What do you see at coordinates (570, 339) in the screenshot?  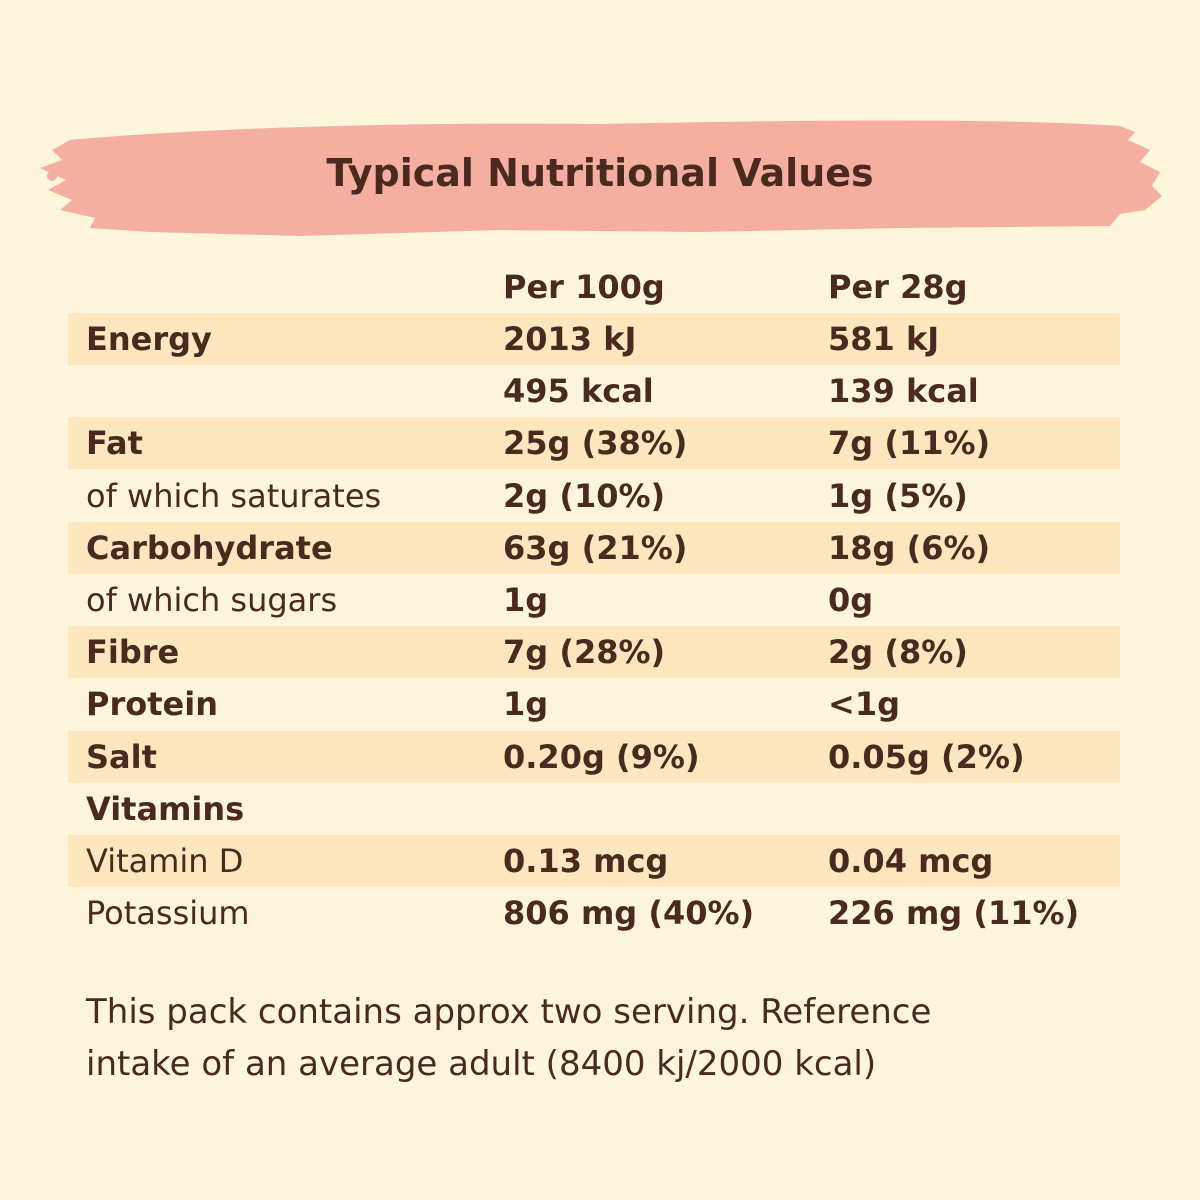 I see `row-value: 2013 kJ` at bounding box center [570, 339].